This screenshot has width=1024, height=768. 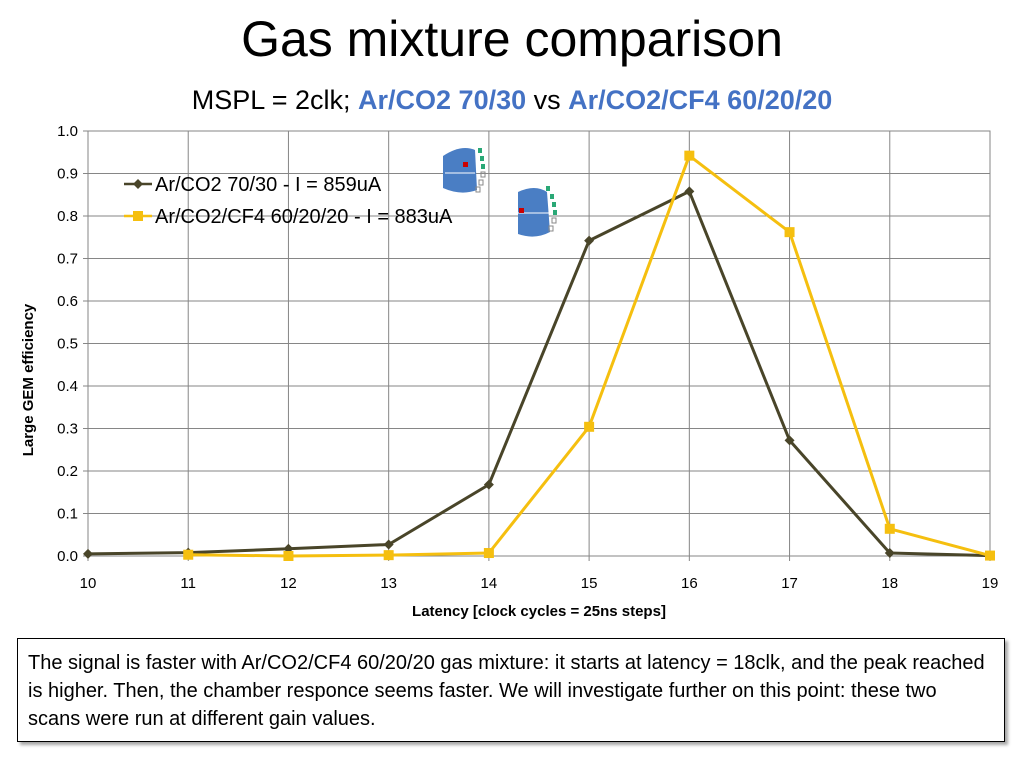 What do you see at coordinates (268, 185) in the screenshot?
I see `legend-label-series-1: Ar/CO2 70/30 - I = 859uA` at bounding box center [268, 185].